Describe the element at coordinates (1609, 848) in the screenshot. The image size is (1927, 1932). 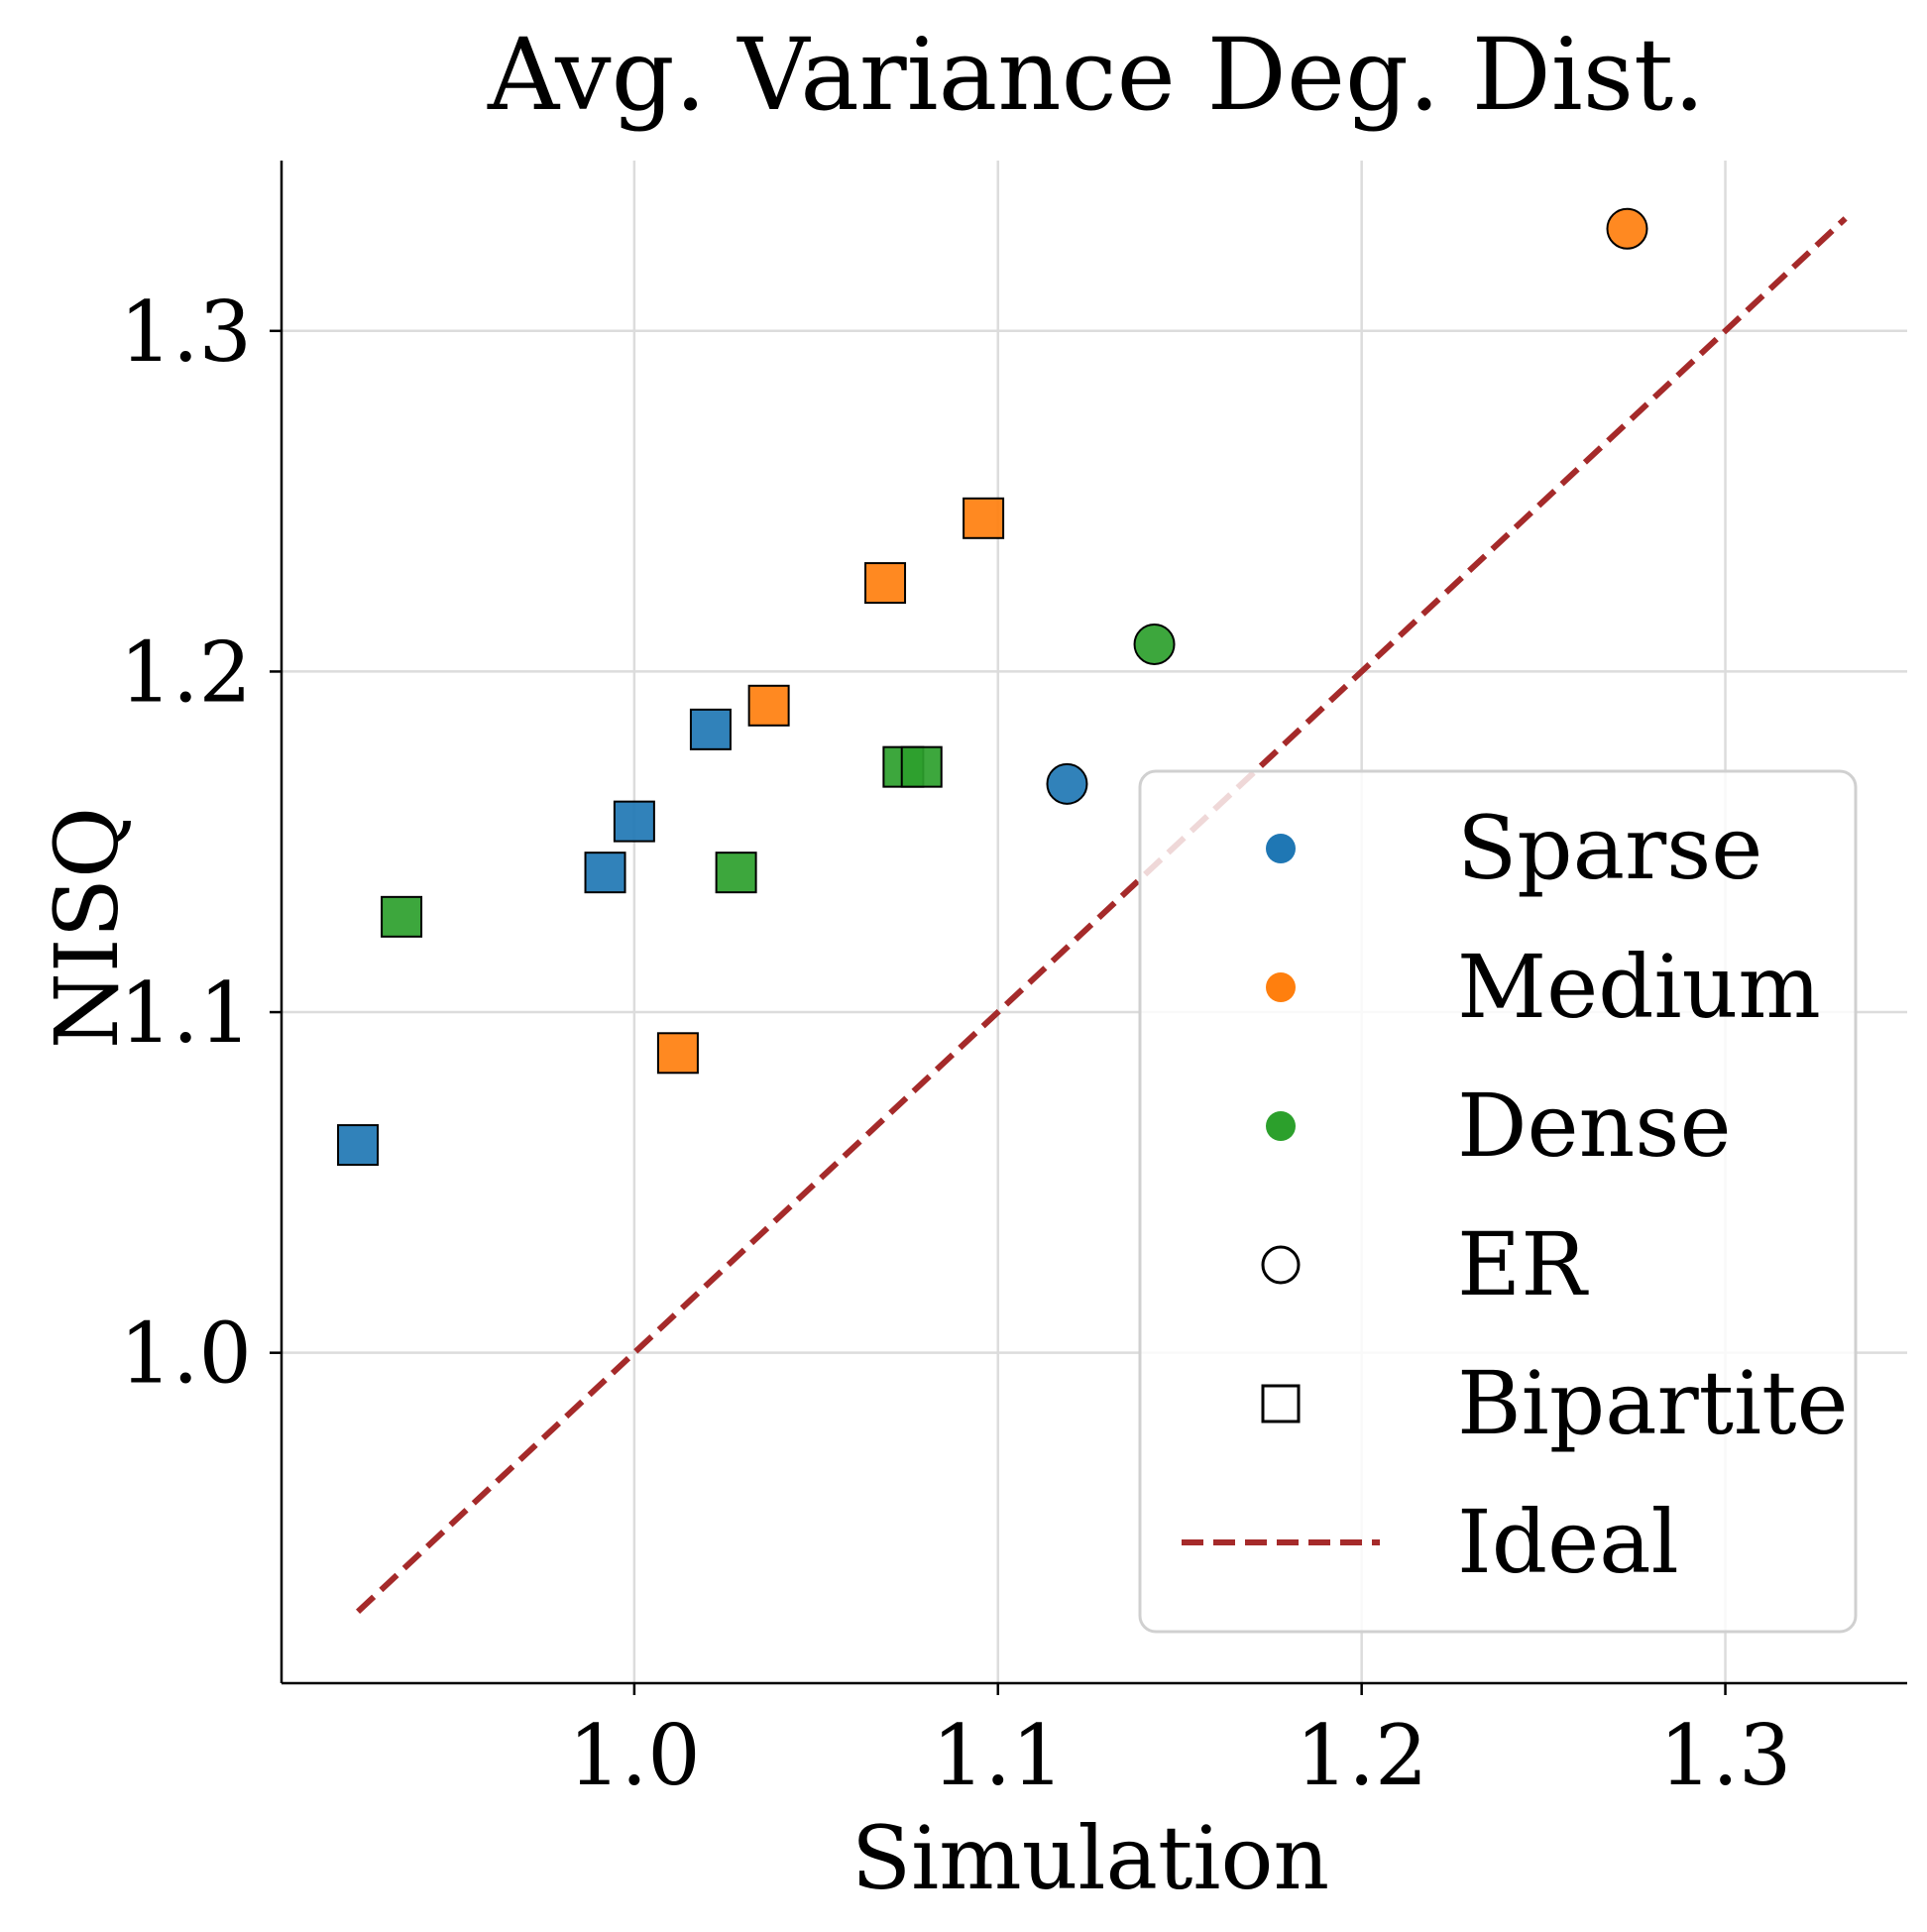
I see `legend-label-sparse: Sparse` at that location.